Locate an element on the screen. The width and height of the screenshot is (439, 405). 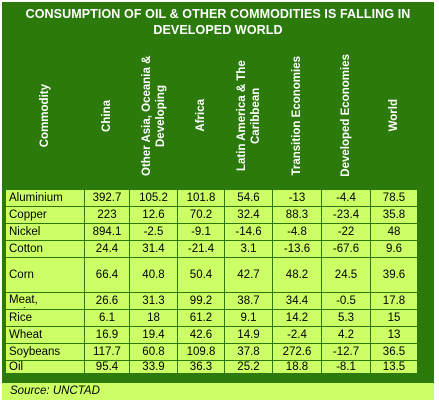
table-cell: 78.5 is located at coordinates (394, 198).